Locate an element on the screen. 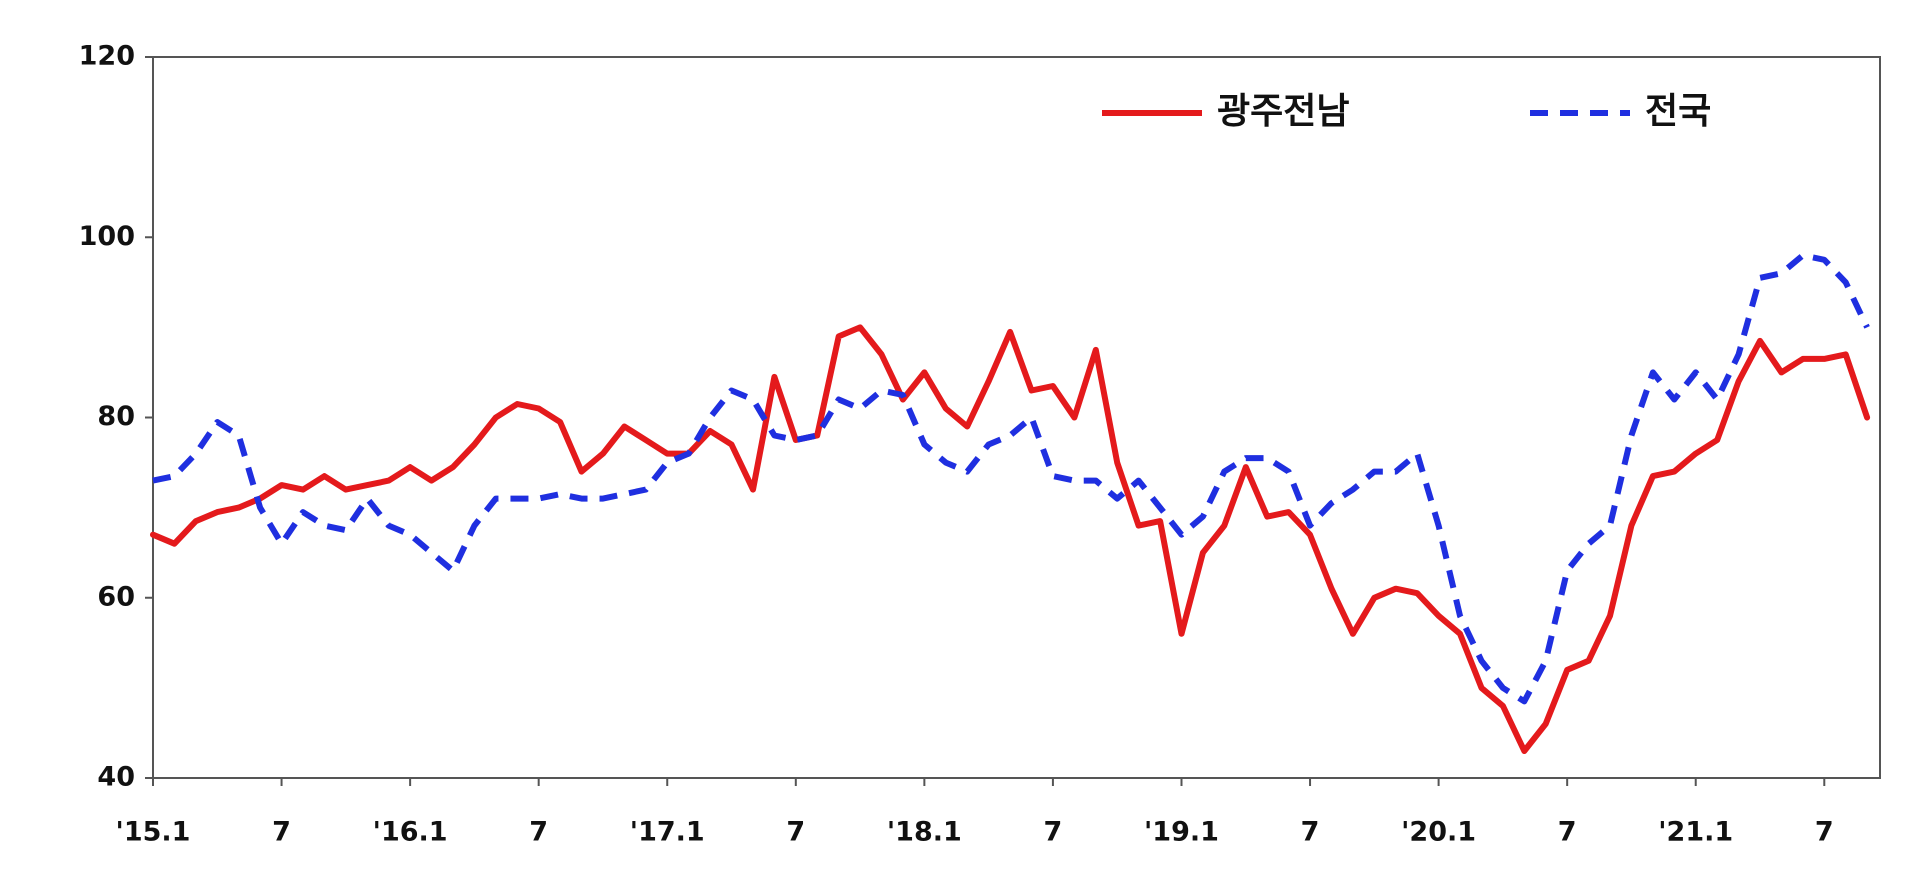 The width and height of the screenshot is (1920, 884). legend-label: 광주전남 is located at coordinates (1283, 111).